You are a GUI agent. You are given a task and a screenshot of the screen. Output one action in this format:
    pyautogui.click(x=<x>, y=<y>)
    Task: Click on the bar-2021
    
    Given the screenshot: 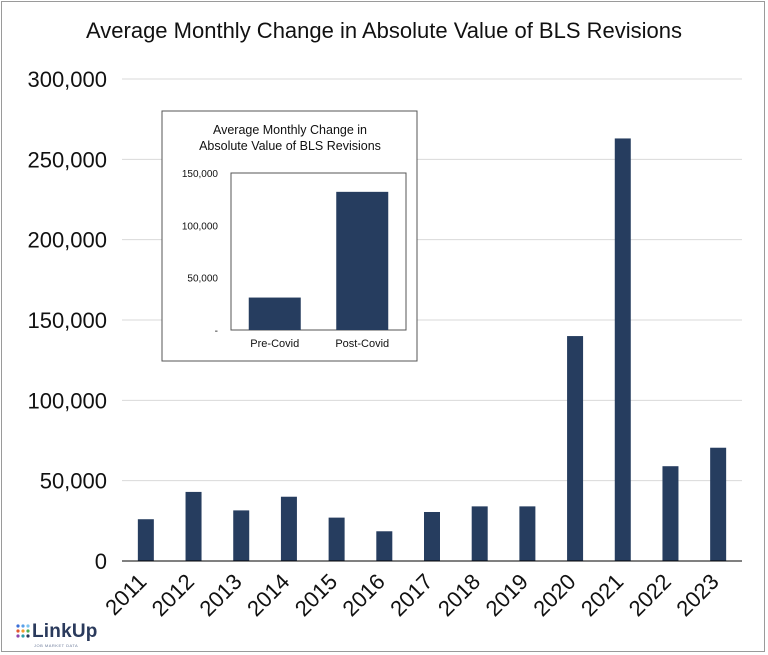 What is the action you would take?
    pyautogui.click(x=622, y=350)
    